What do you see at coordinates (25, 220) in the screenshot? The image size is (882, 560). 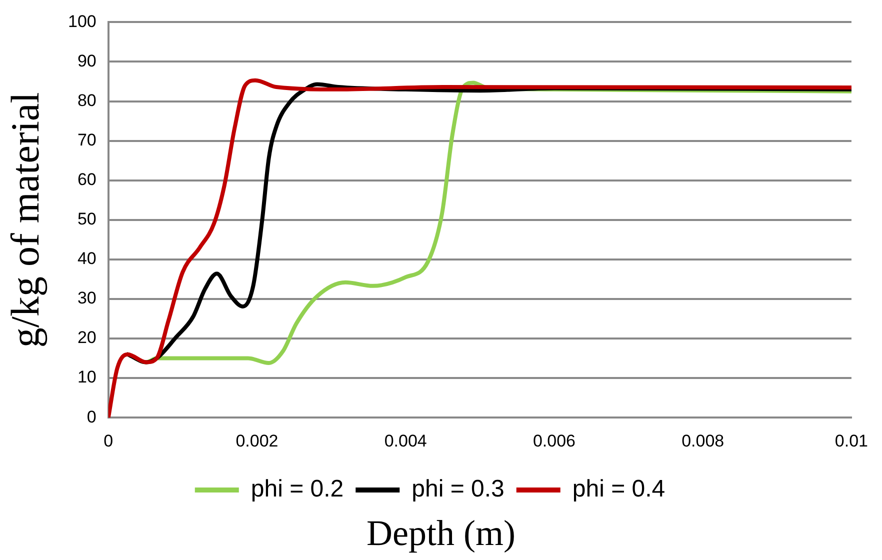 I see `y-axis-title: g/kg of material` at bounding box center [25, 220].